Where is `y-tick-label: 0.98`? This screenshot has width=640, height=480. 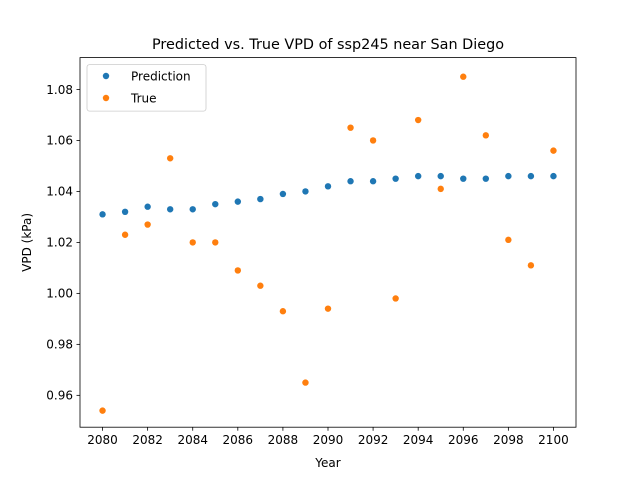 y-tick-label: 0.98 is located at coordinates (59, 345).